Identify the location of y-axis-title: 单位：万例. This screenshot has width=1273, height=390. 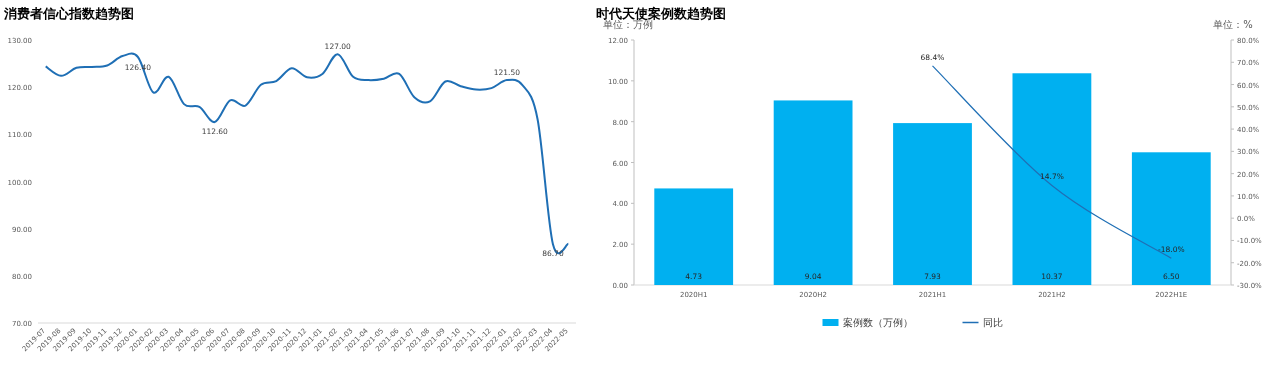
(628, 24).